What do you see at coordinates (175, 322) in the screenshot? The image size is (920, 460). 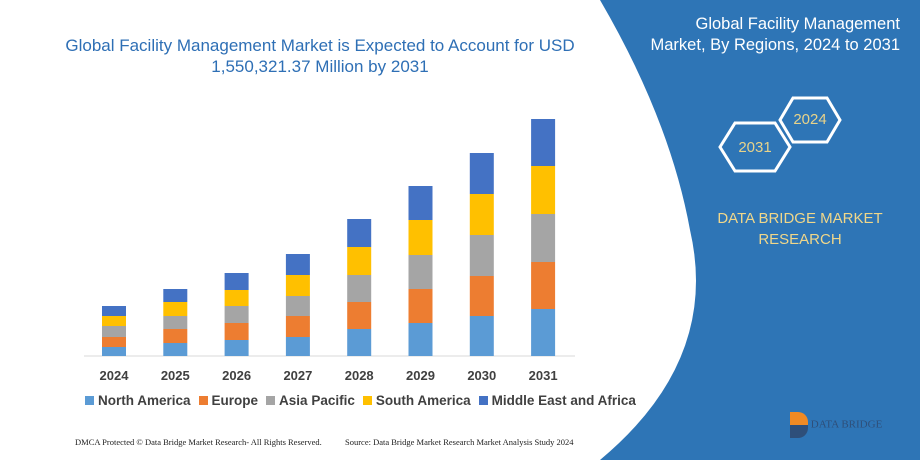 I see `bar-segment-2025-asia-pacific` at bounding box center [175, 322].